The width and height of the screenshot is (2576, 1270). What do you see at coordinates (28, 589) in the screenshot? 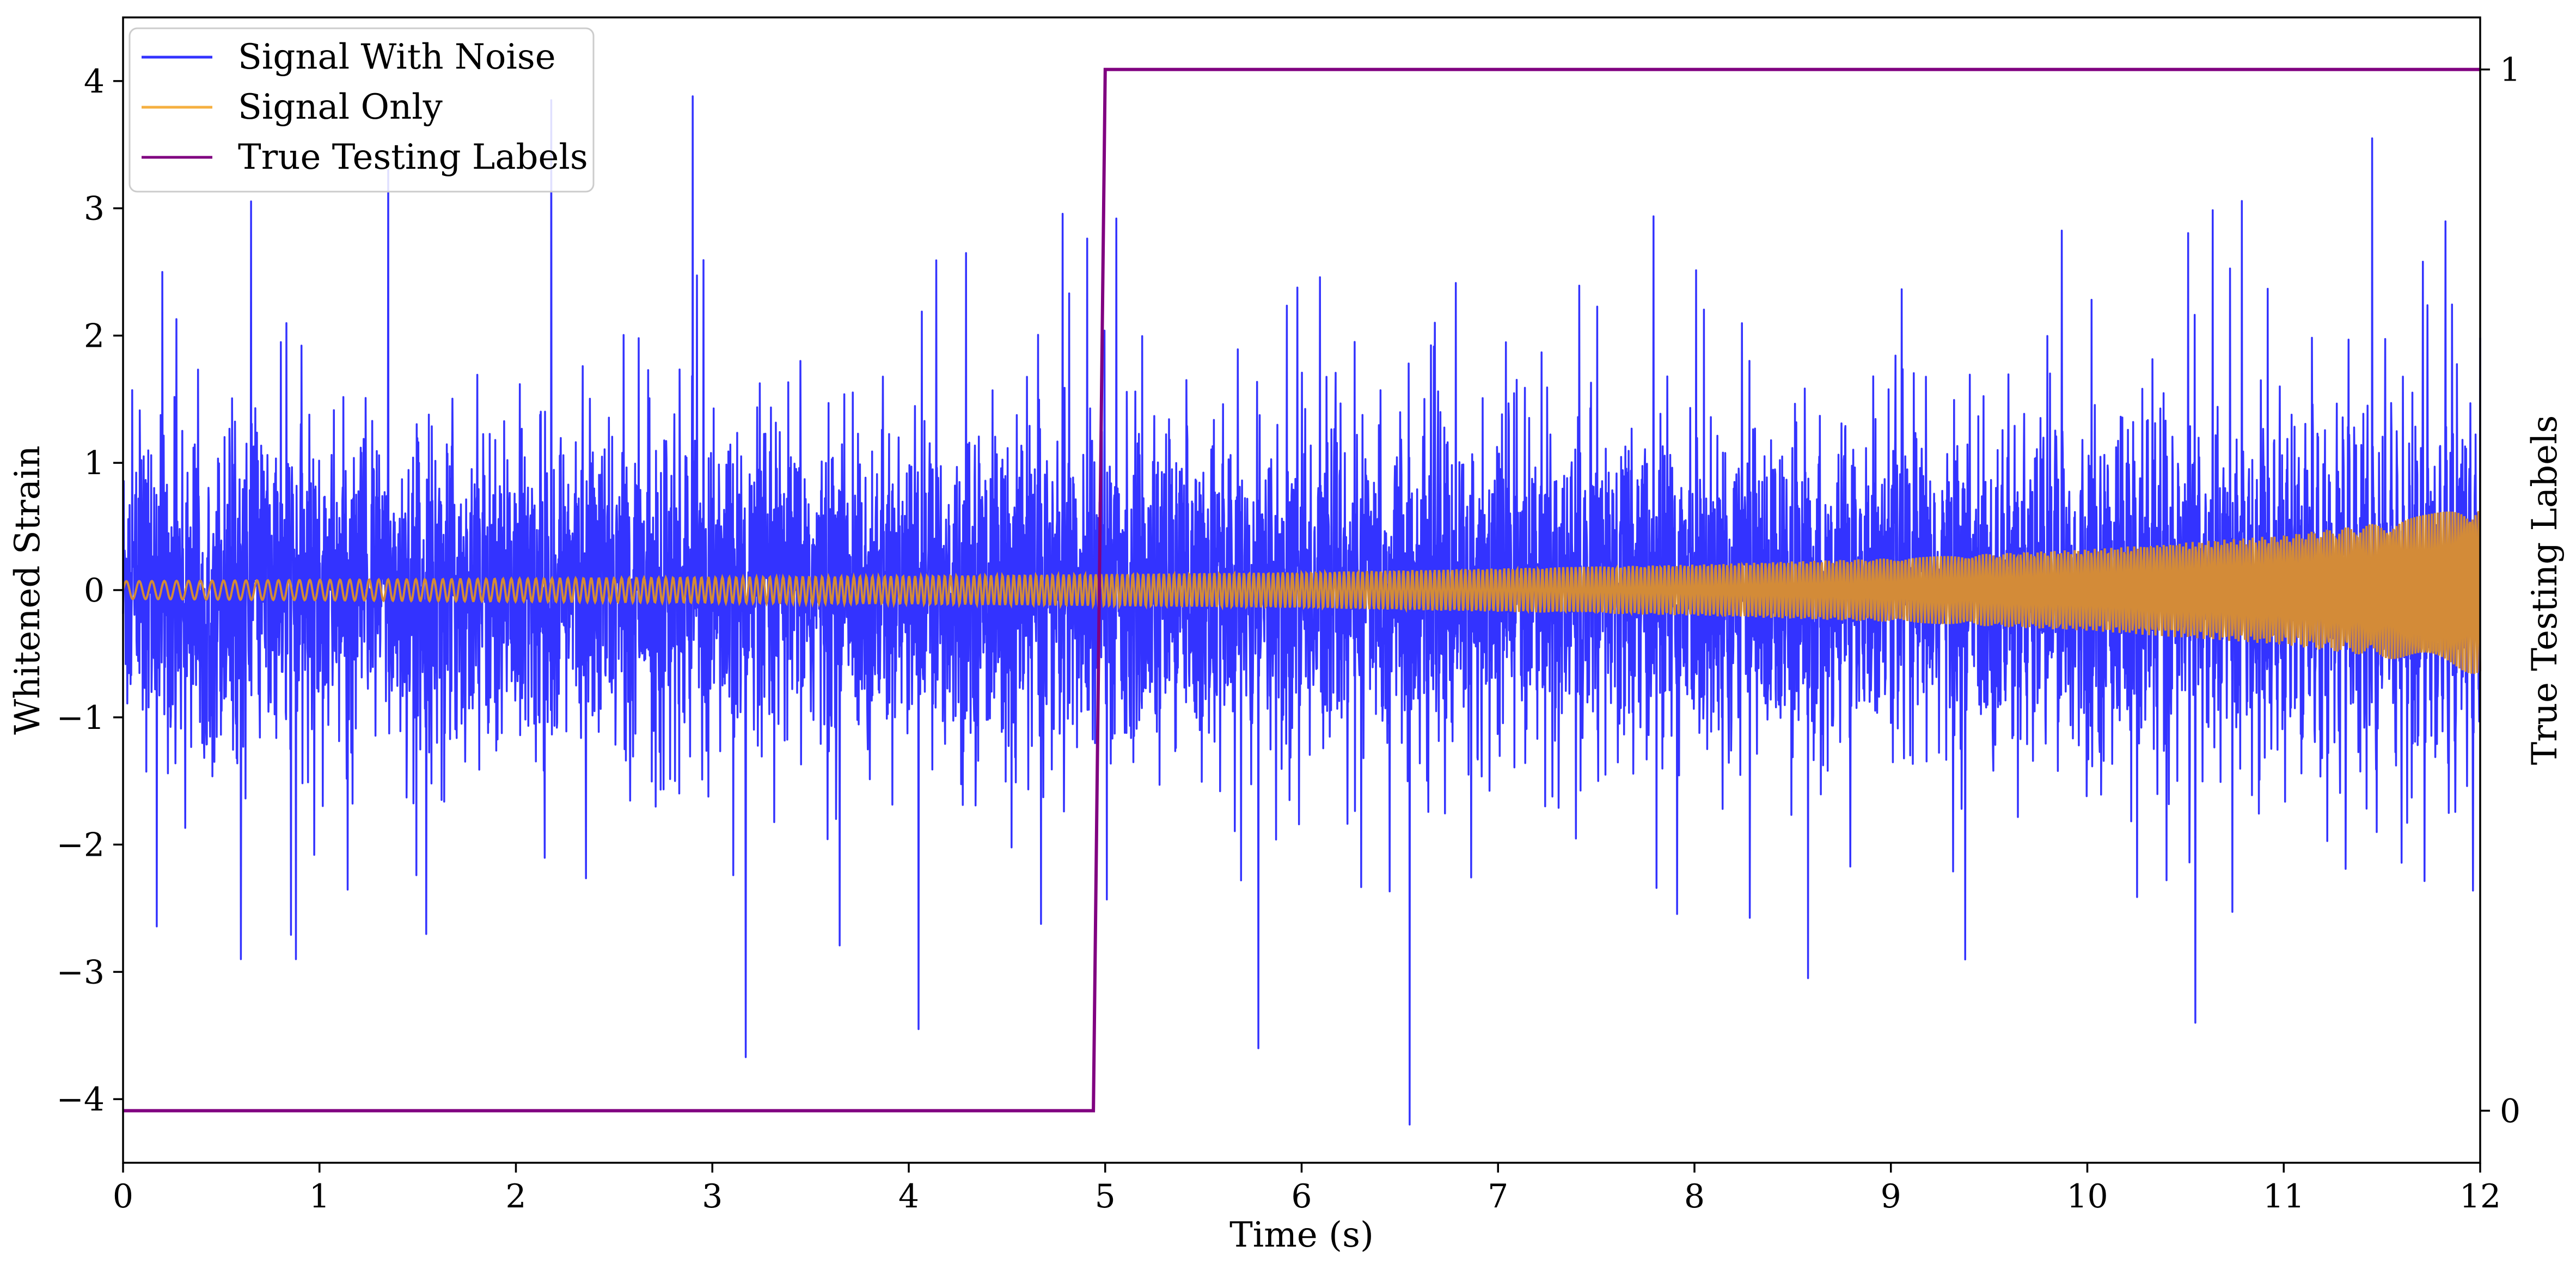
I see `y-axis-label: Whitened Strain` at bounding box center [28, 589].